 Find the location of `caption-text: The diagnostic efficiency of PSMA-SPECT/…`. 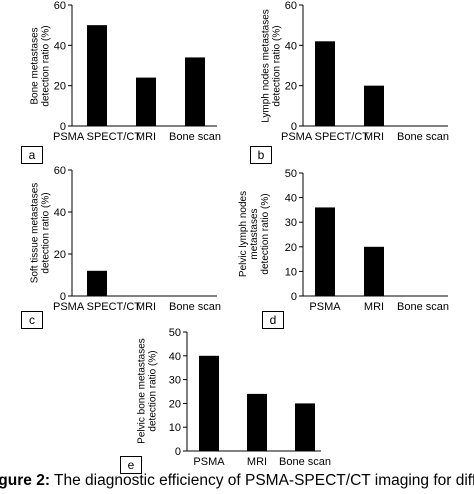

caption-text: The diagnostic efficiency of PSMA-SPECT/… is located at coordinates (264, 480).